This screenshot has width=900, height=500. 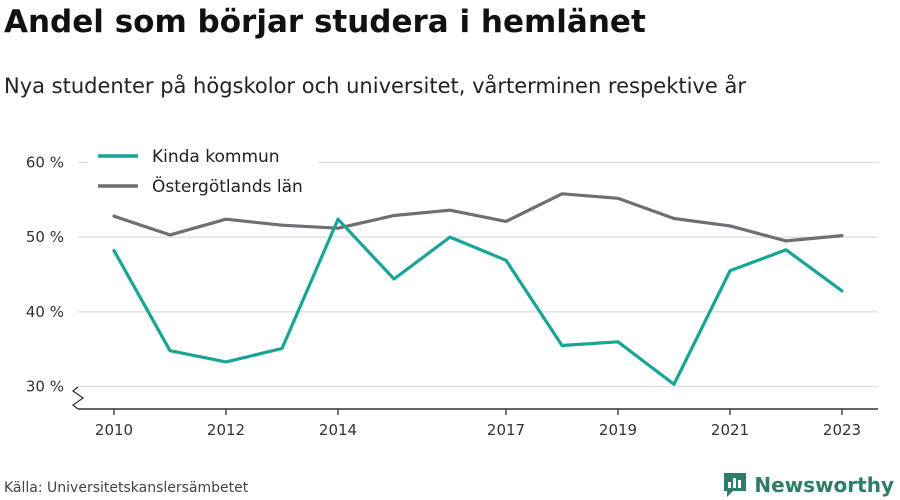 What do you see at coordinates (45, 312) in the screenshot?
I see `y-tick-label: 40 %` at bounding box center [45, 312].